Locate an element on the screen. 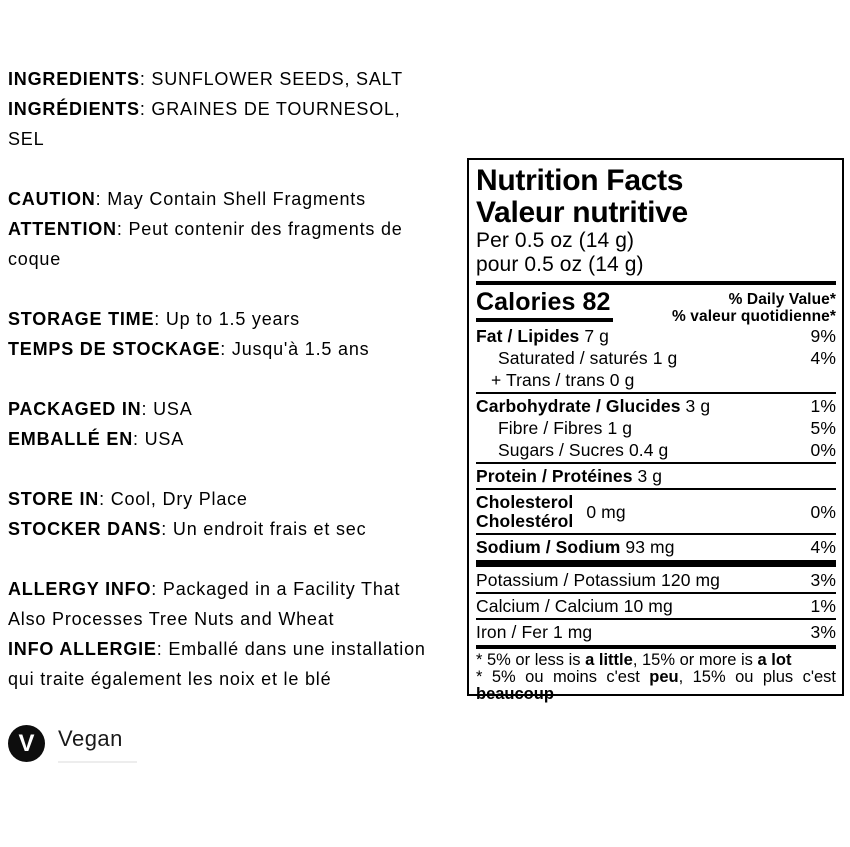  field-value: : Peut contenir des fragments de is located at coordinates (259, 229).